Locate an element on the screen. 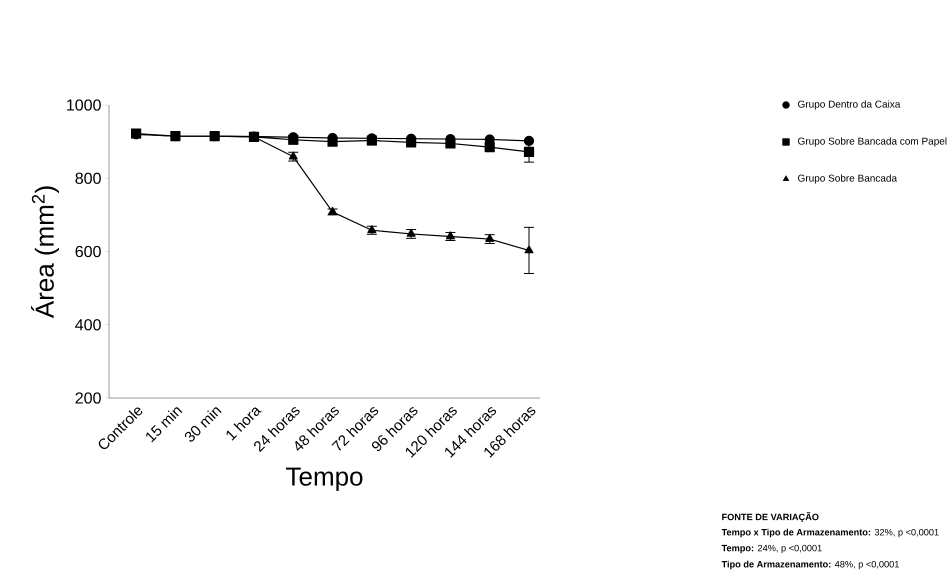  text: Tempo x Tipo de Armazenamento: 32%, p <0,0001 is located at coordinates (830, 533).